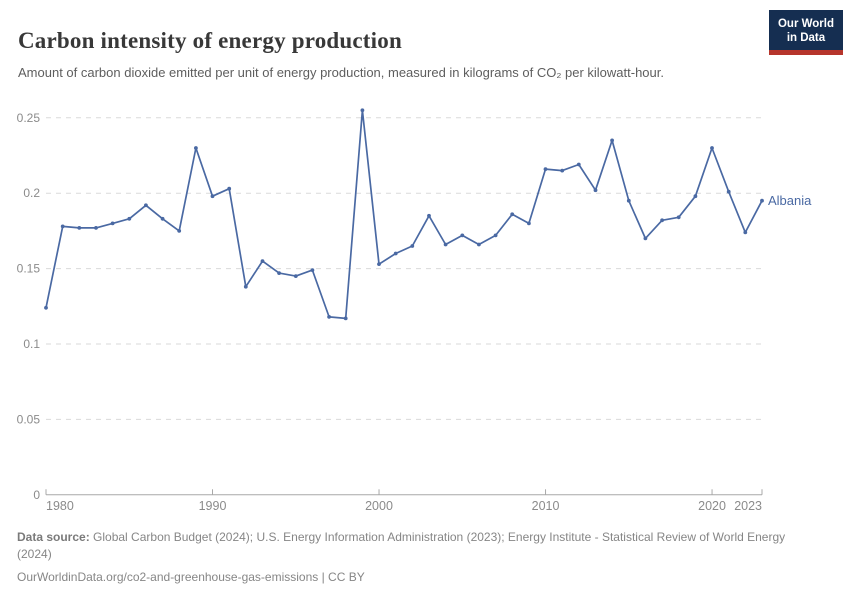 Image resolution: width=850 pixels, height=600 pixels. I want to click on page-title: Carbon intensity of energy production, so click(210, 41).